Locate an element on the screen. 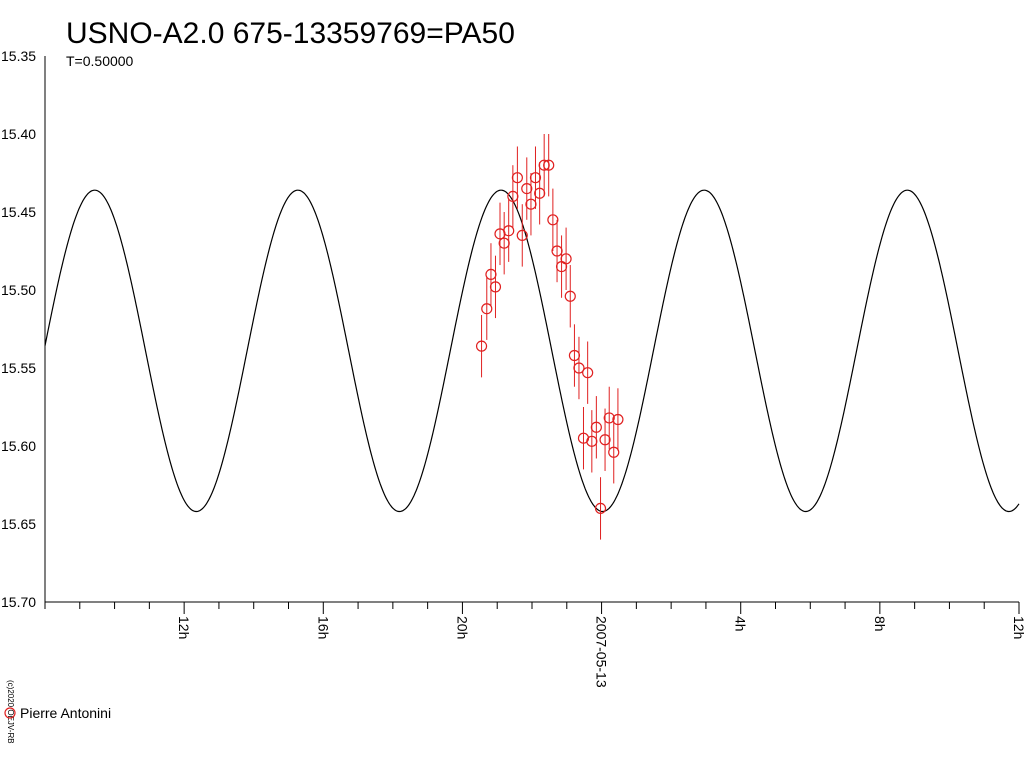 This screenshot has height=768, width=1024. chart-subtitle: T=0.50000 is located at coordinates (100, 61).